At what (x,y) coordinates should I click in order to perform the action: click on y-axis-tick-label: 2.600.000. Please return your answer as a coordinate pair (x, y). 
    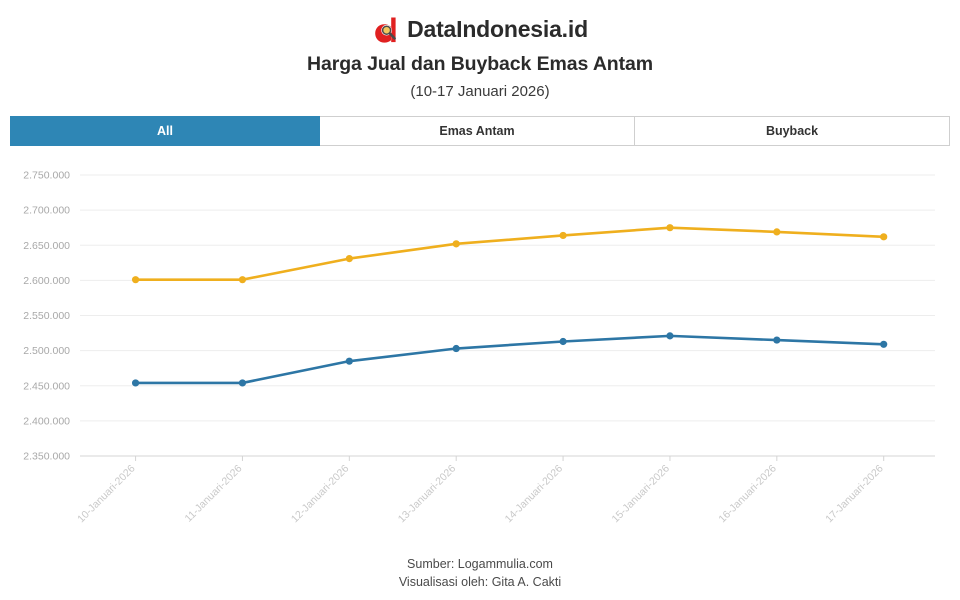
    Looking at the image, I should click on (46, 281).